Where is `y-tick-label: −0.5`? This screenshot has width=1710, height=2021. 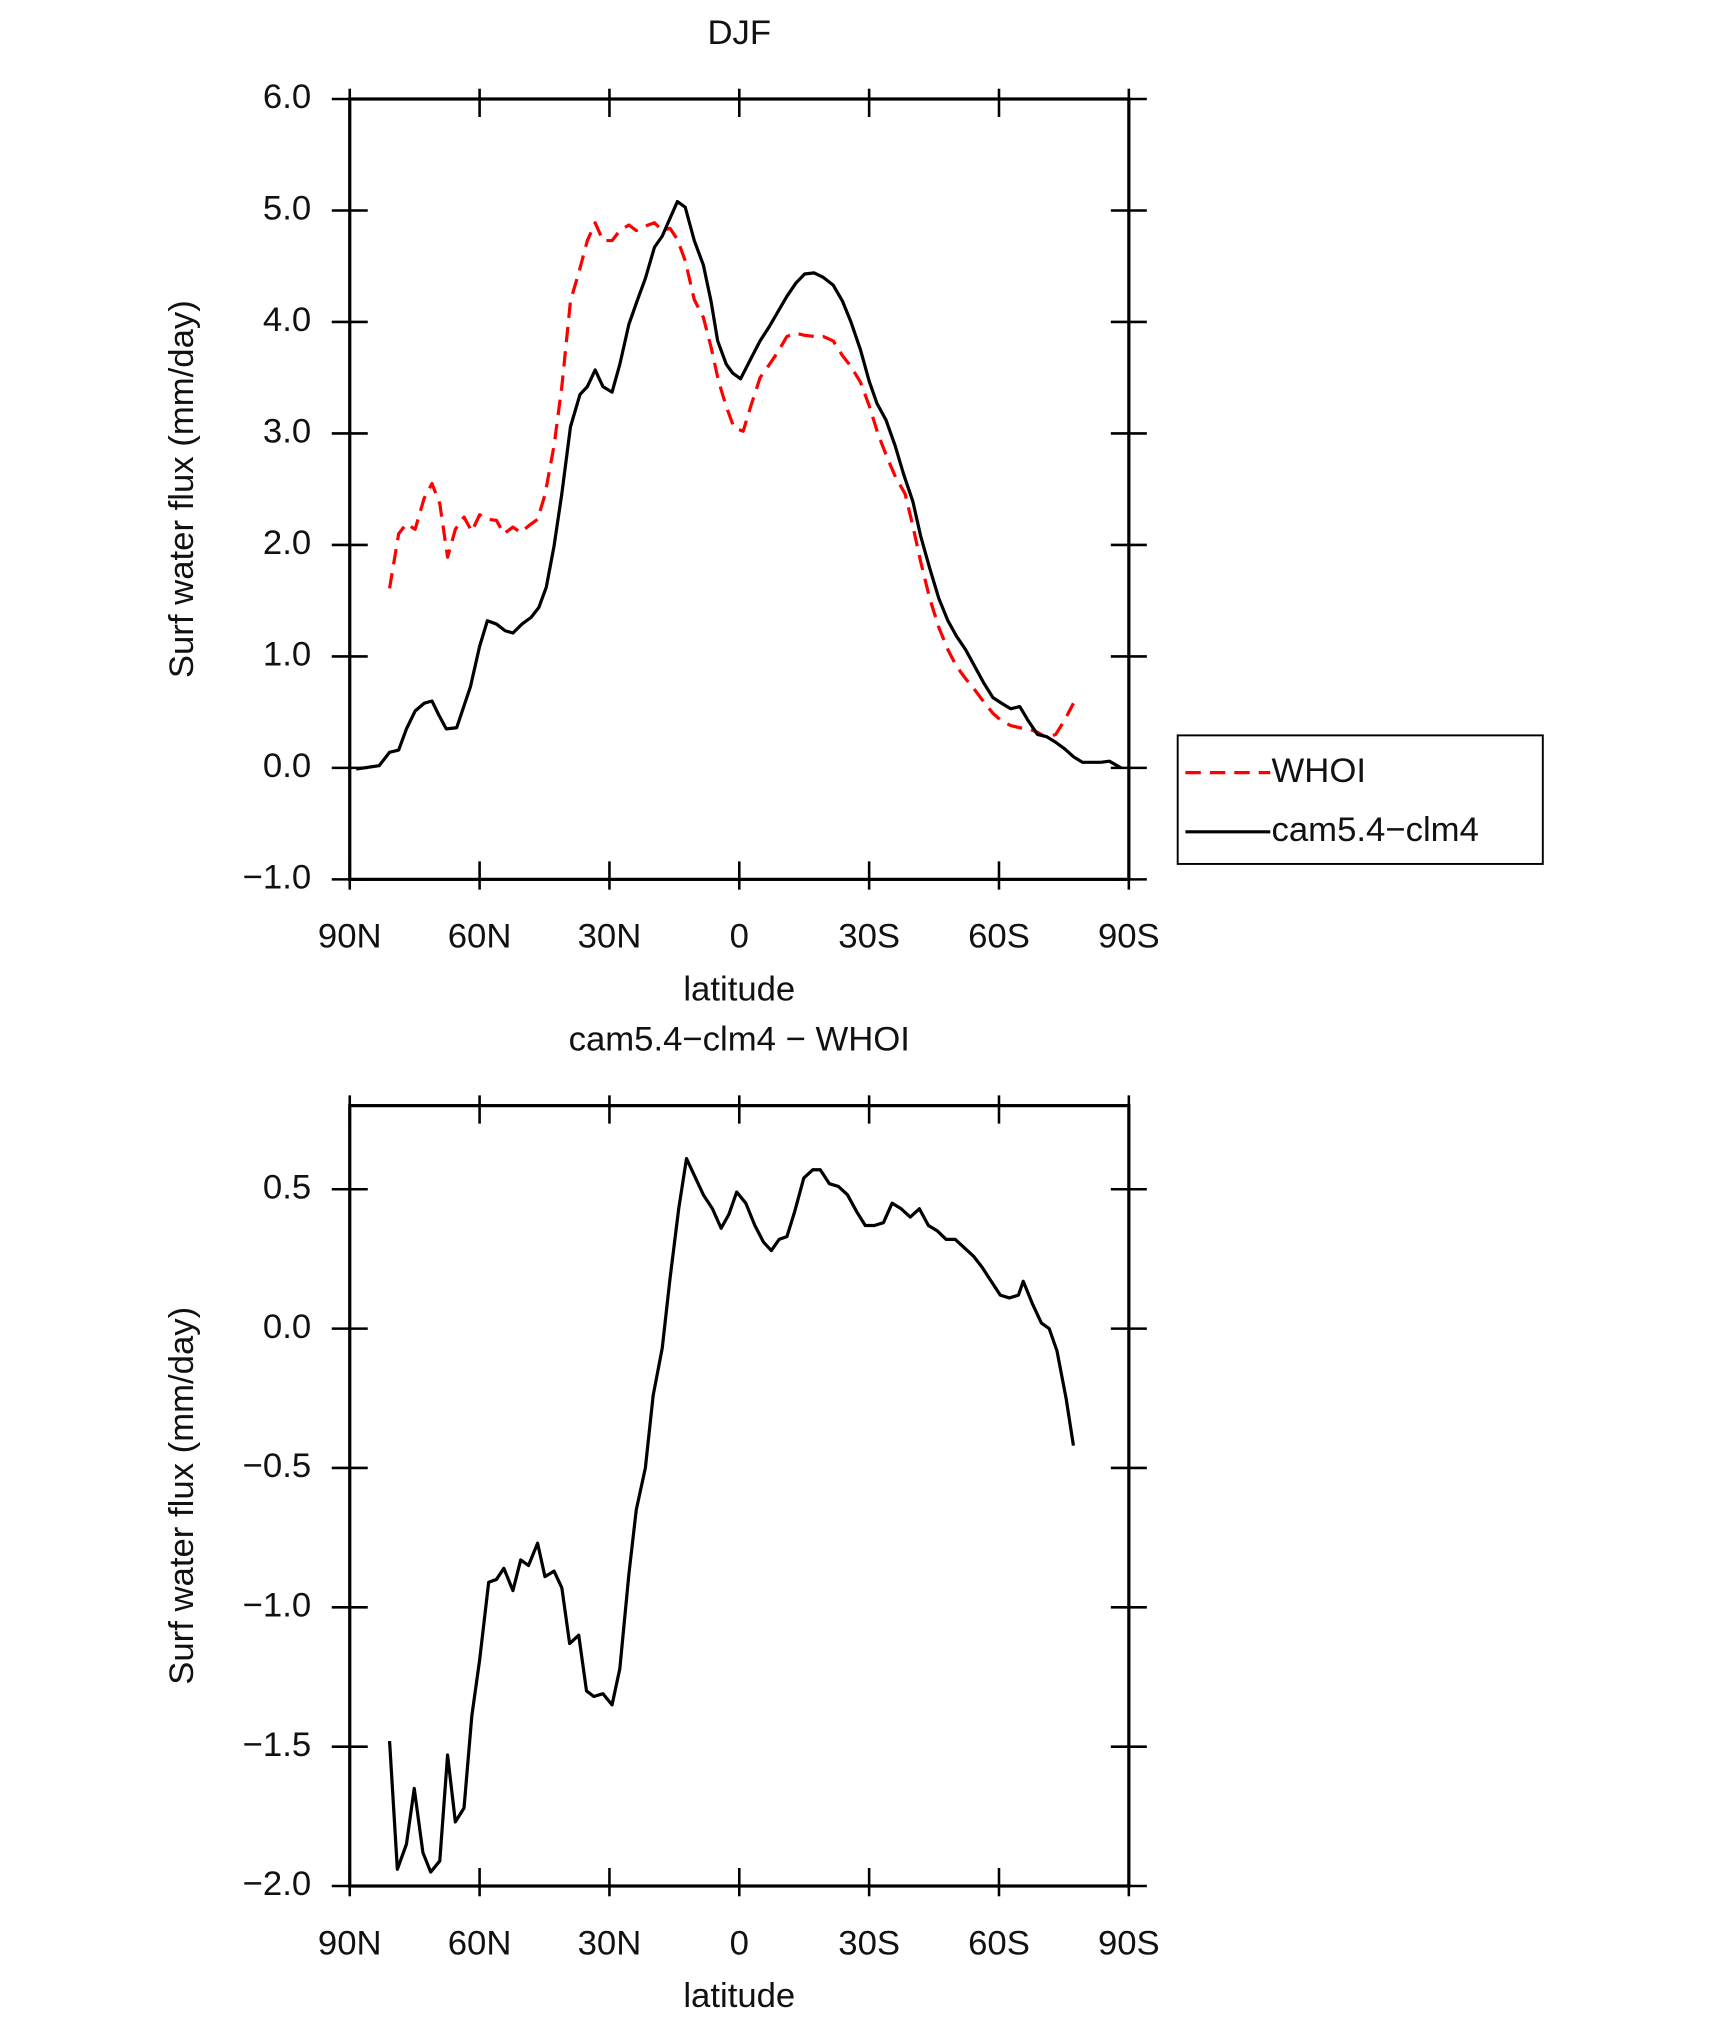
y-tick-label: −0.5 is located at coordinates (277, 1466).